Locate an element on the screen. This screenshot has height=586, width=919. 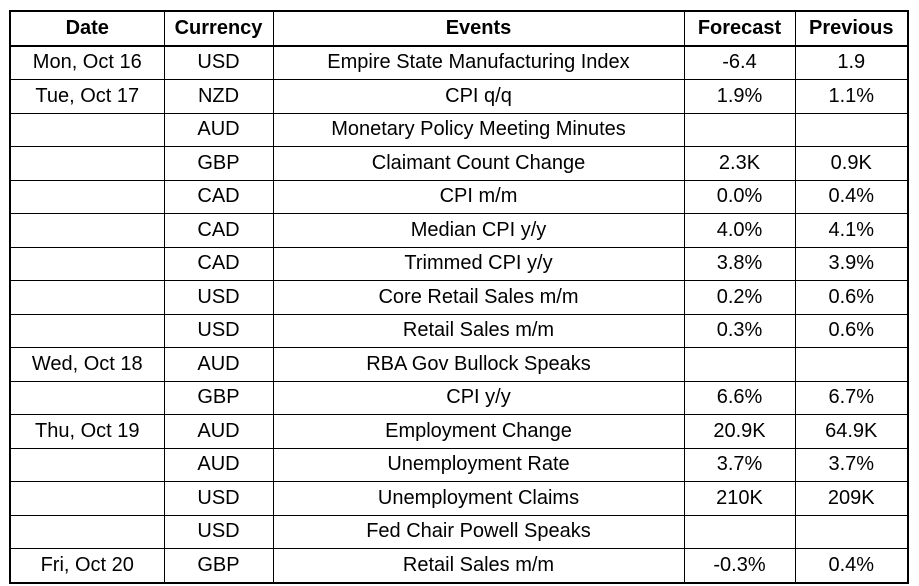
table-row: USD Fed Chair Powell Speaks is located at coordinates (459, 531).